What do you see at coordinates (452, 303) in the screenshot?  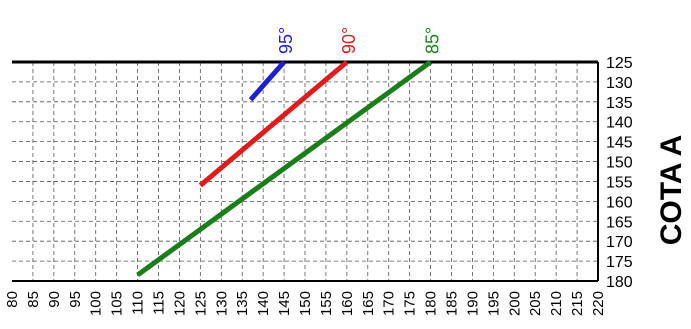 I see `x-tick-label: 185` at bounding box center [452, 303].